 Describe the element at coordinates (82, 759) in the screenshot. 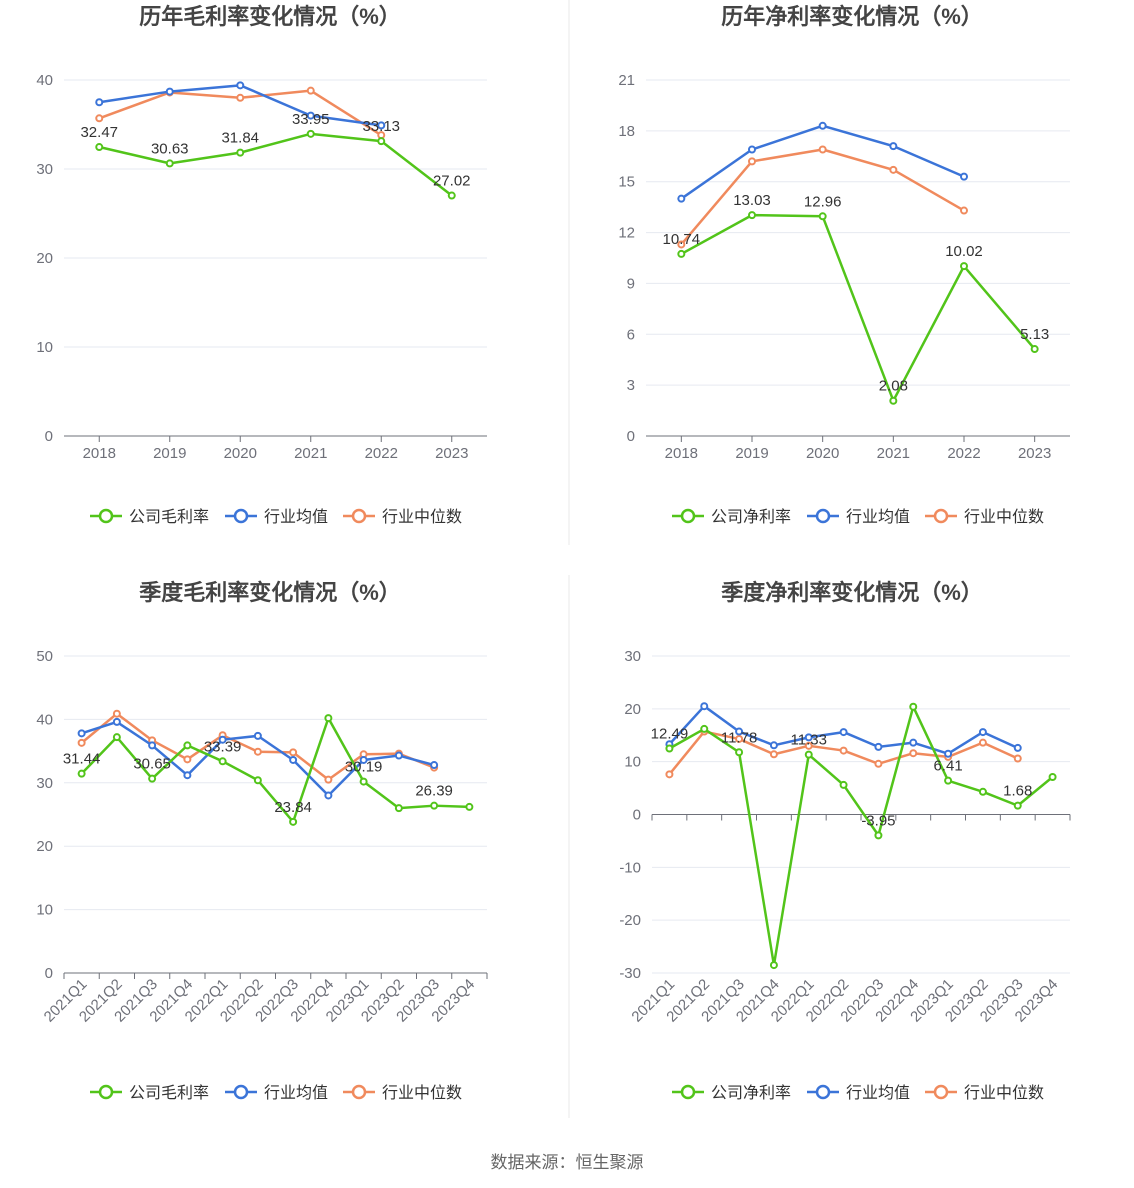

I see `data-label: 31.44` at that location.